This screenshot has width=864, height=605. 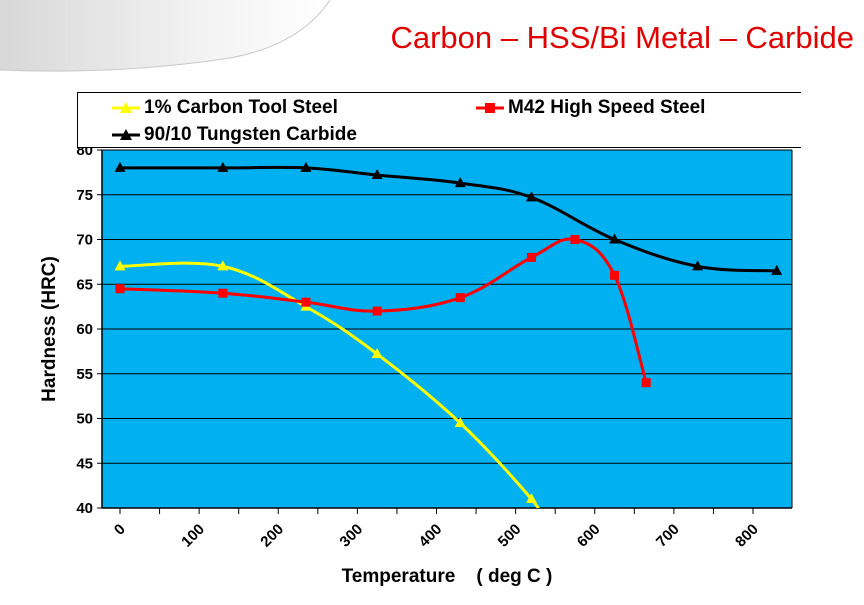 I want to click on legend-marker-triangle-black-icon, so click(x=126, y=134).